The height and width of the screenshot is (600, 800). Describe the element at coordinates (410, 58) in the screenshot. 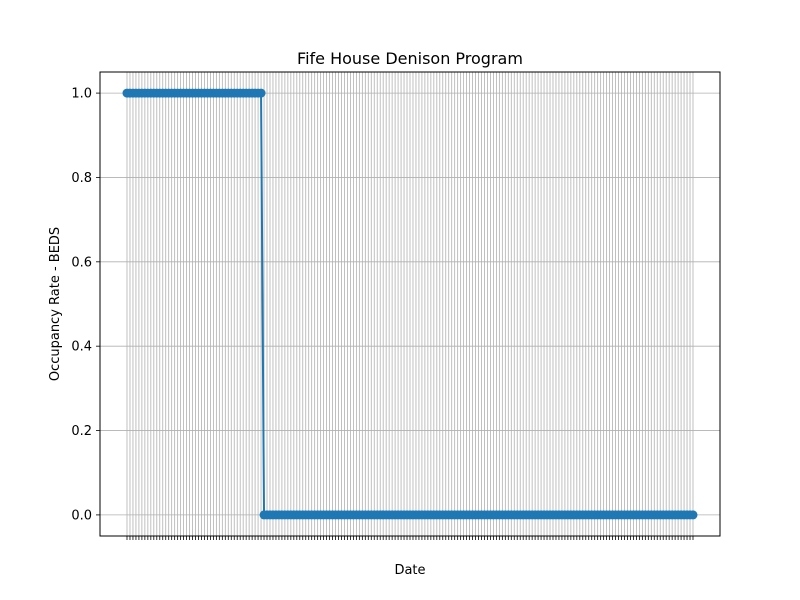

I see `chart-title: Fife House Denison Program` at that location.